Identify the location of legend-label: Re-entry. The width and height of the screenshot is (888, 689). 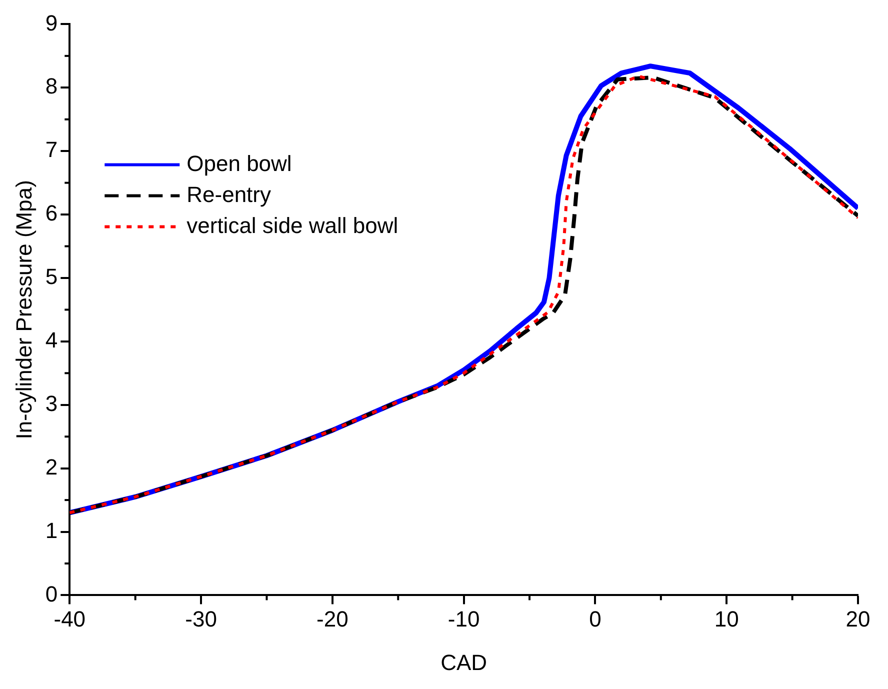
(228, 194).